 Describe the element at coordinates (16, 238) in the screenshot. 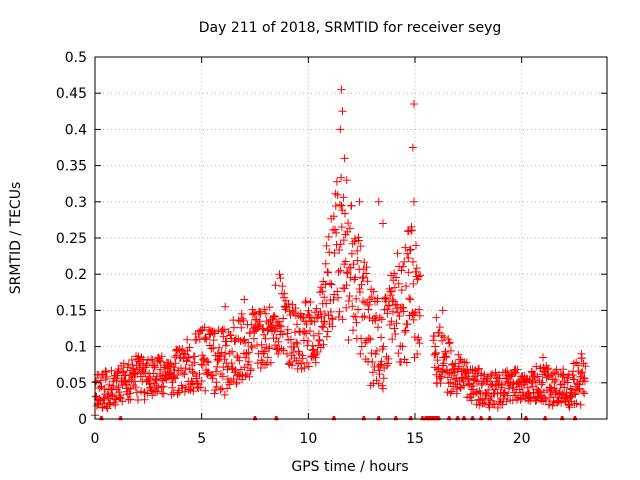

I see `y-axis-label: SRMTID / TECUs` at that location.